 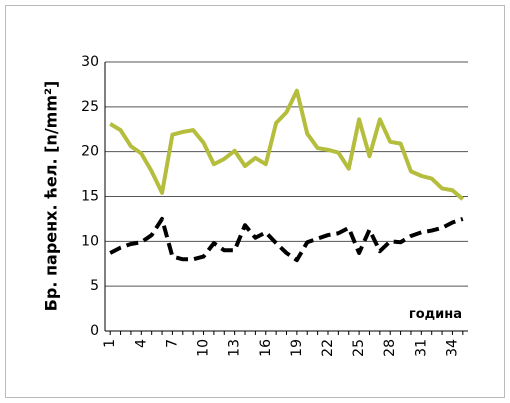 I want to click on x-tick-label: 31, so click(x=421, y=348).